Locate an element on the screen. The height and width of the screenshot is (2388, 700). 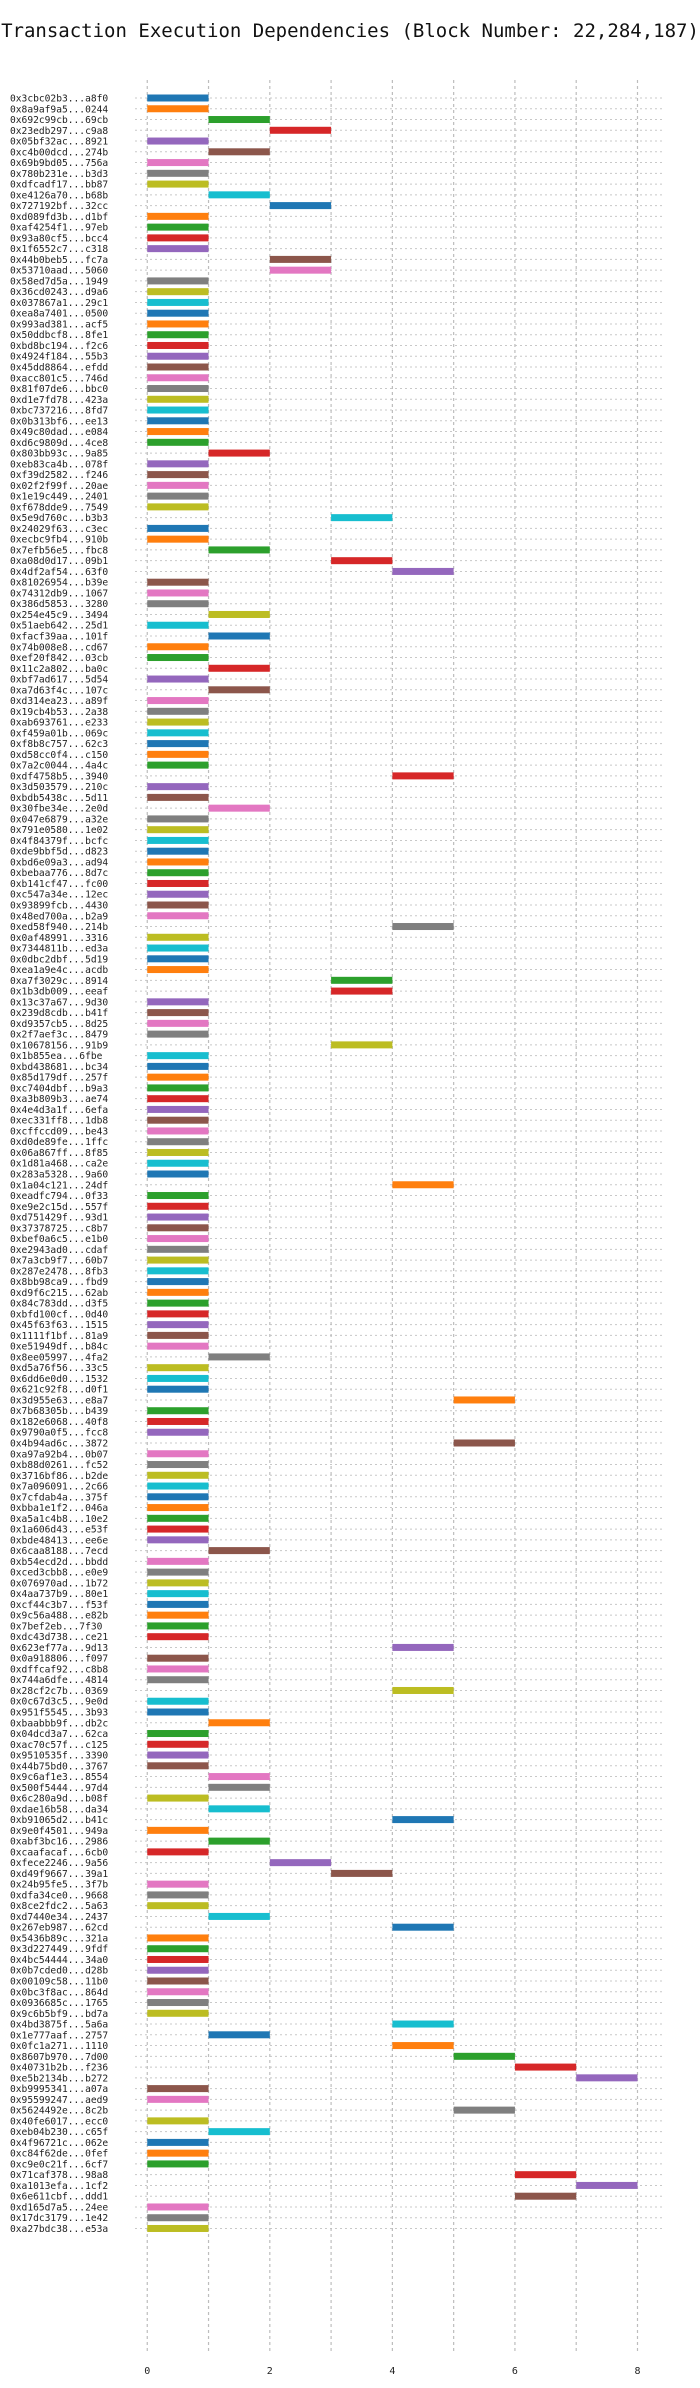
y-tick-label: 0xbd8bc194...f2c6 is located at coordinates (59, 346).